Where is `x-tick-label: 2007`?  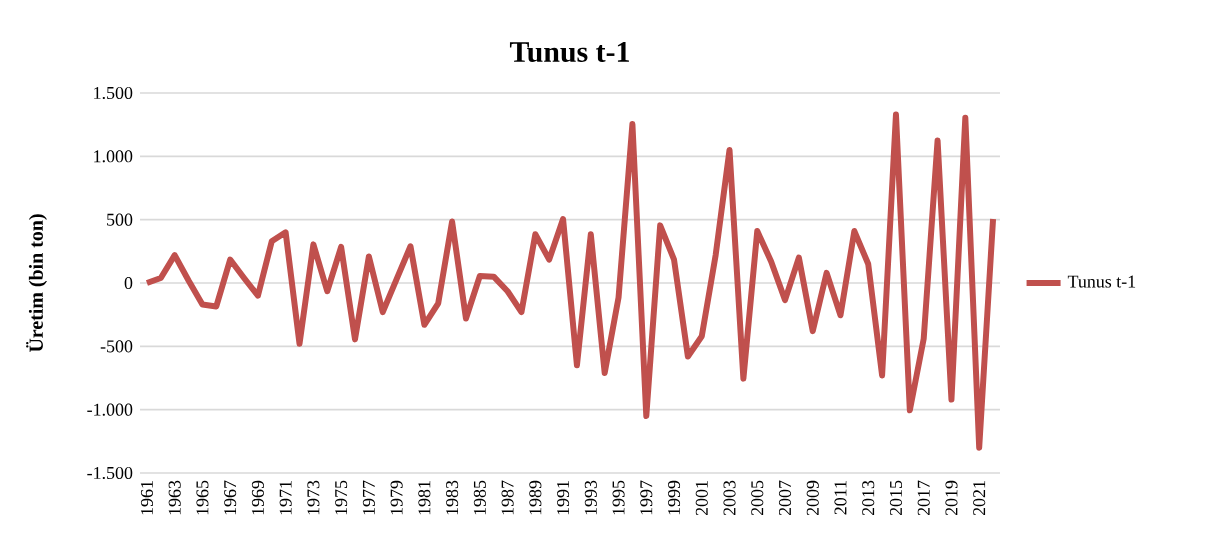 x-tick-label: 2007 is located at coordinates (785, 498).